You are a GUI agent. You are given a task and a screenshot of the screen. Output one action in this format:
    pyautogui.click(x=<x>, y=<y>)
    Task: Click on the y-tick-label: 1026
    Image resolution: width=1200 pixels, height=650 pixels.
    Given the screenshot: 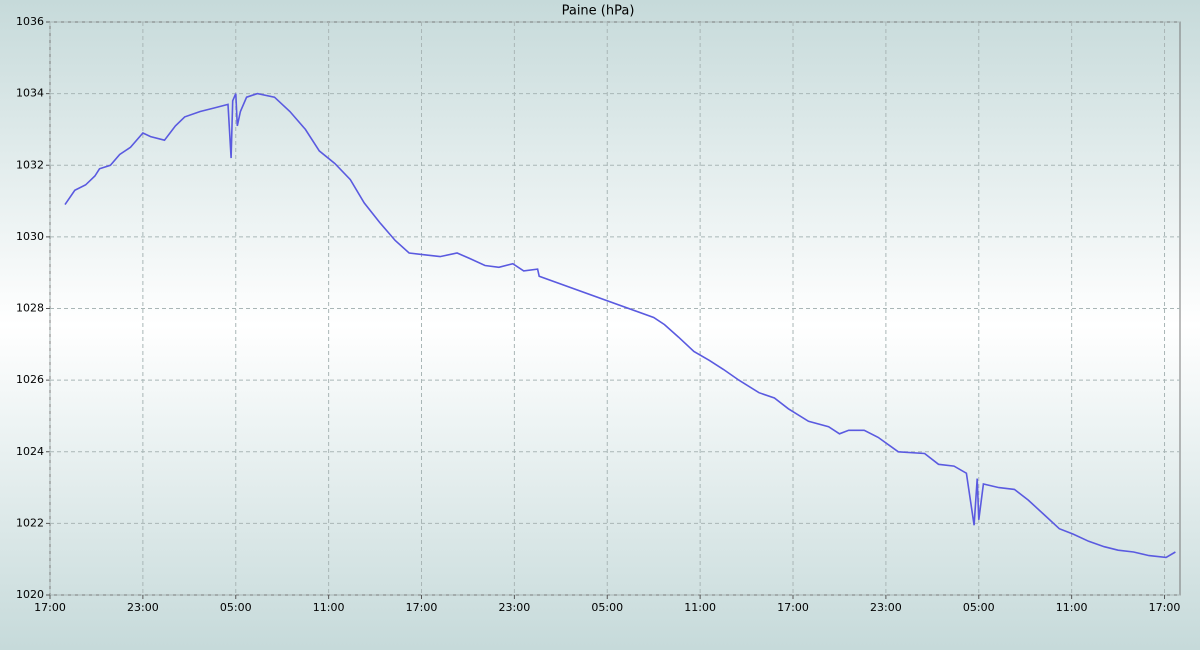 What is the action you would take?
    pyautogui.click(x=30, y=379)
    